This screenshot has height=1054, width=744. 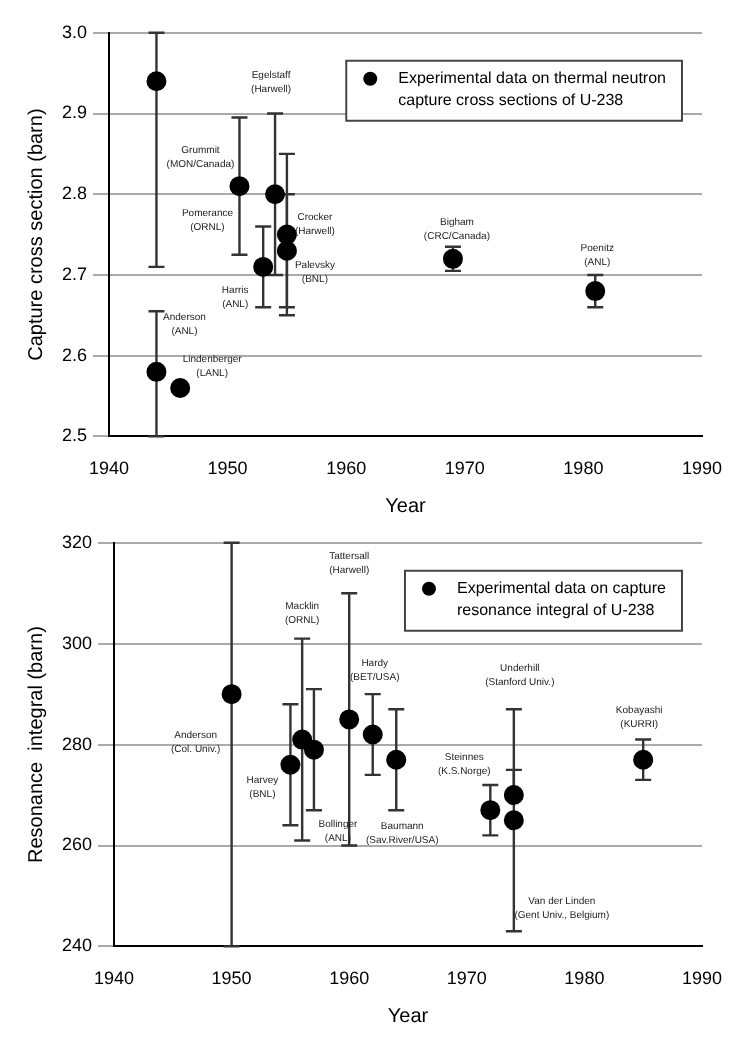 What do you see at coordinates (74, 31) in the screenshot?
I see `y-tick-label: 3.0` at bounding box center [74, 31].